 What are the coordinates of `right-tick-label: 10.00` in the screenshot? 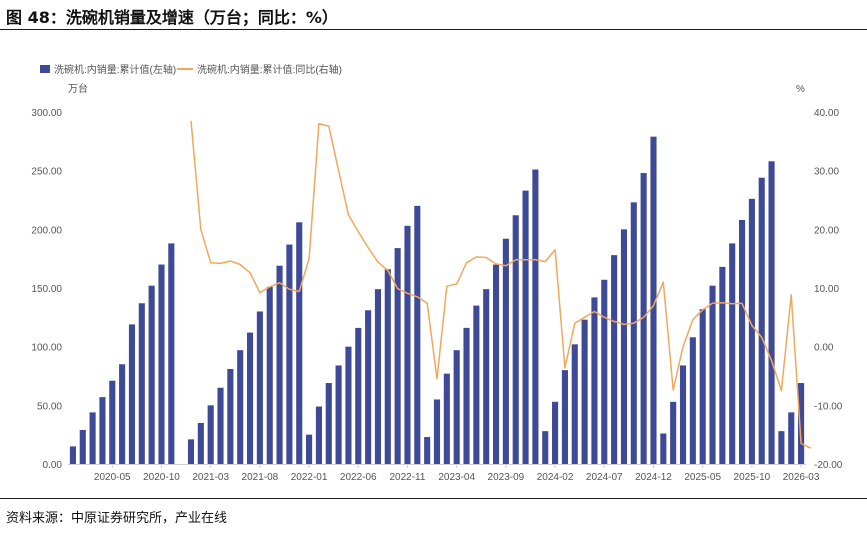 It's located at (826, 289).